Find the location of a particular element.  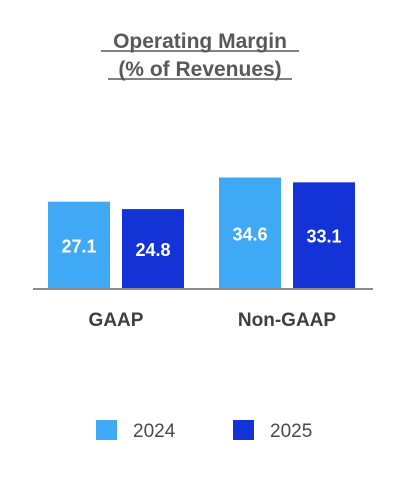

category-labels-group: GAAP Non-GAAP is located at coordinates (213, 320).